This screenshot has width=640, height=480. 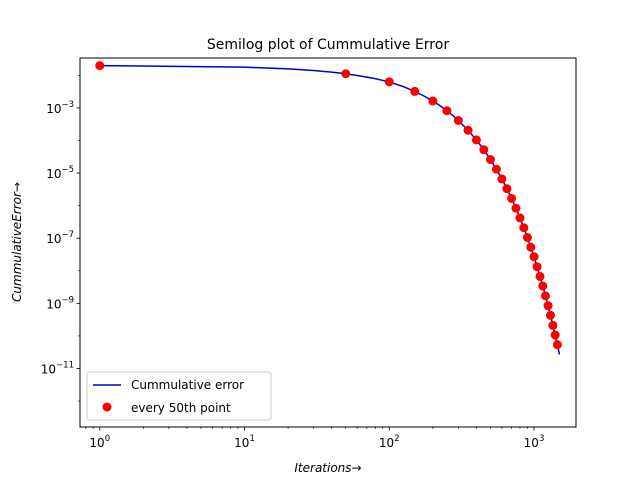 I want to click on y-axis-label: CummulativeError→, so click(x=17, y=242).